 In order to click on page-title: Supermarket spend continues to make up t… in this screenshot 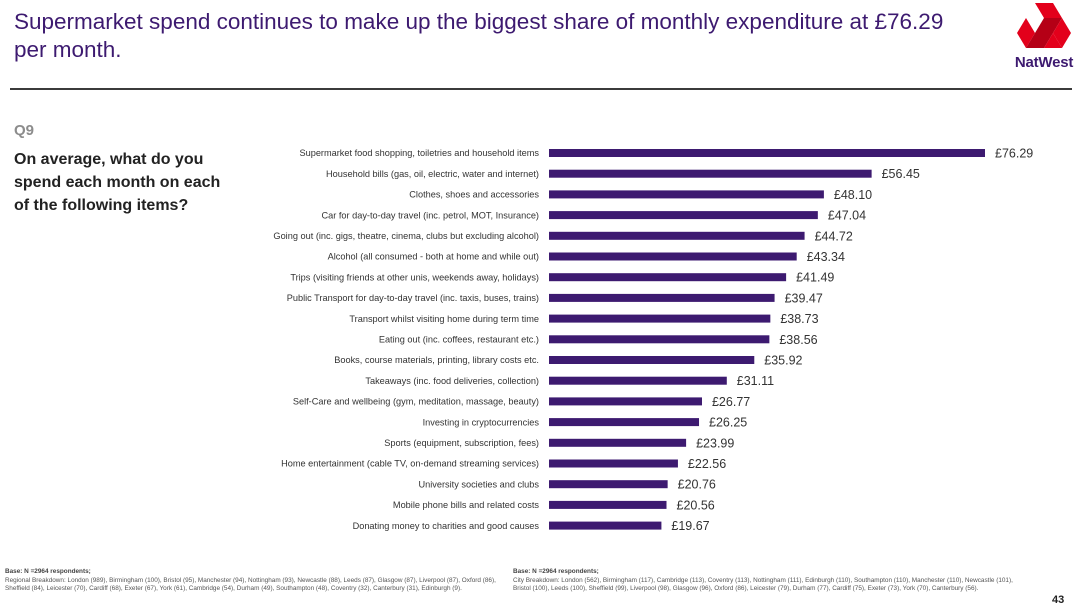, I will do `click(479, 35)`.